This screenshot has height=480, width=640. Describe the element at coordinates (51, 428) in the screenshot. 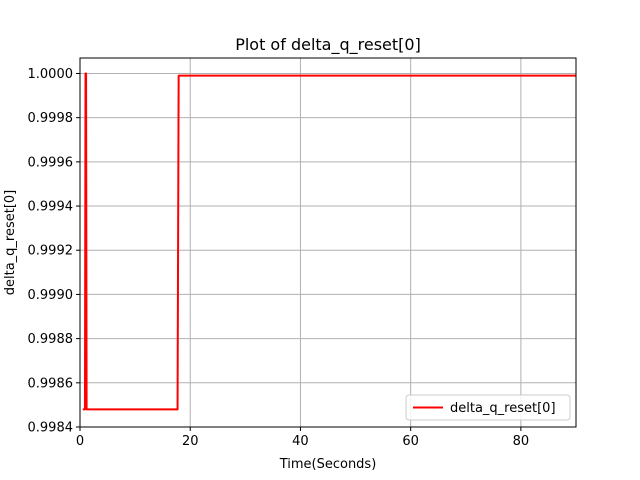

I see `y-tick-label: 0.9984` at that location.